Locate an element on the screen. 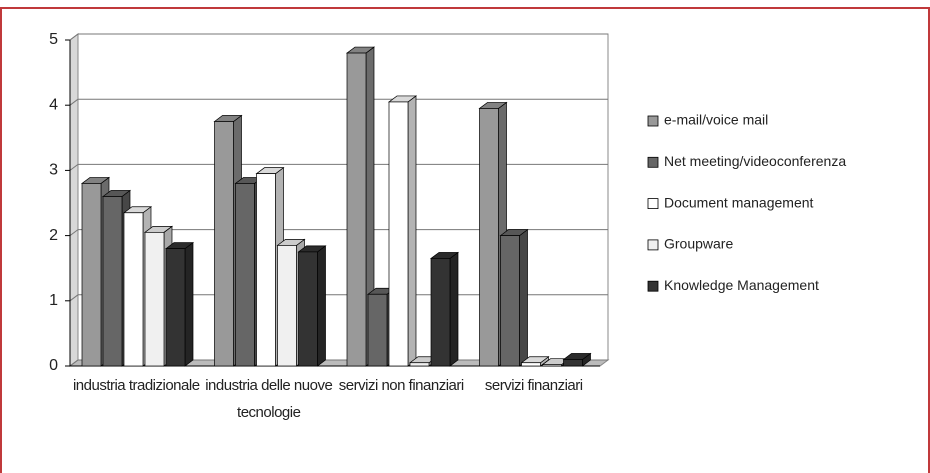 This screenshot has width=930, height=473. x-tick-label: industria tradizionale is located at coordinates (136, 385).